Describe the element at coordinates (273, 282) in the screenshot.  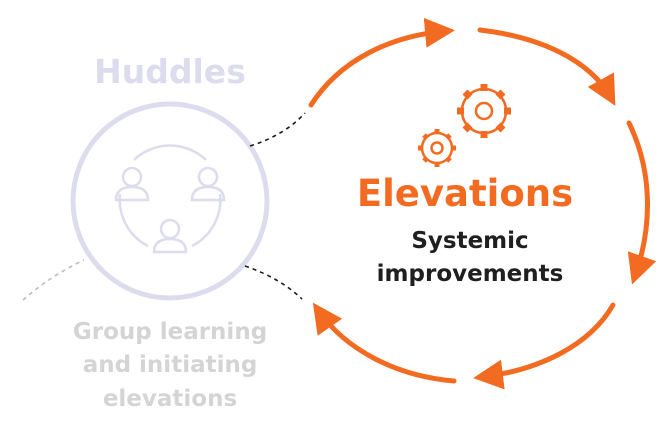
I see `connector-bottom` at that location.